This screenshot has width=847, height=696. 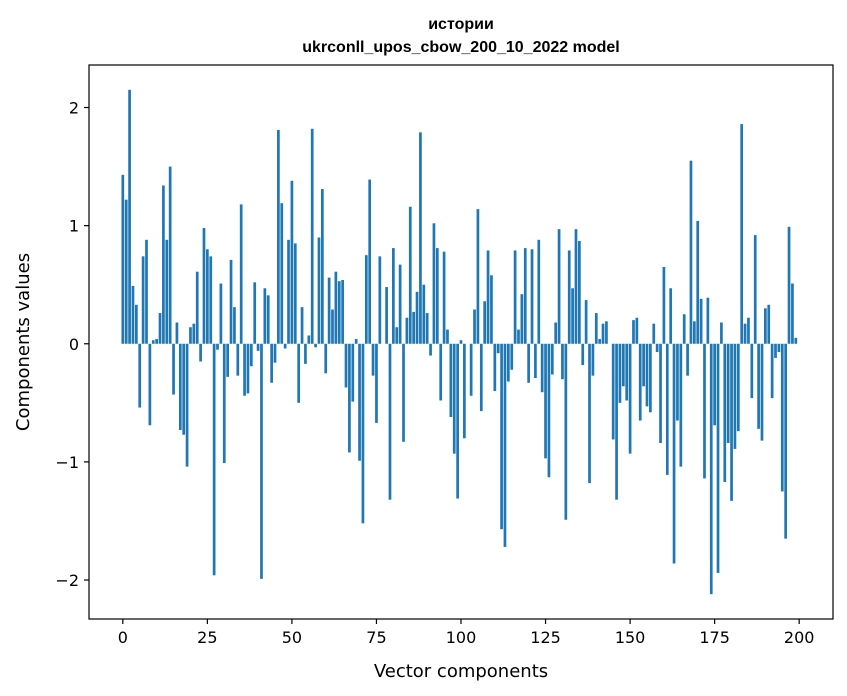 I want to click on y-tick-label: 0, so click(x=74, y=344).